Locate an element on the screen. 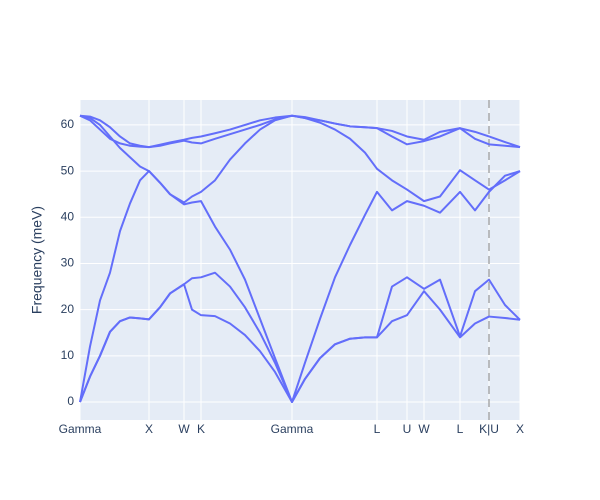  x-tick-label: K is located at coordinates (201, 429).